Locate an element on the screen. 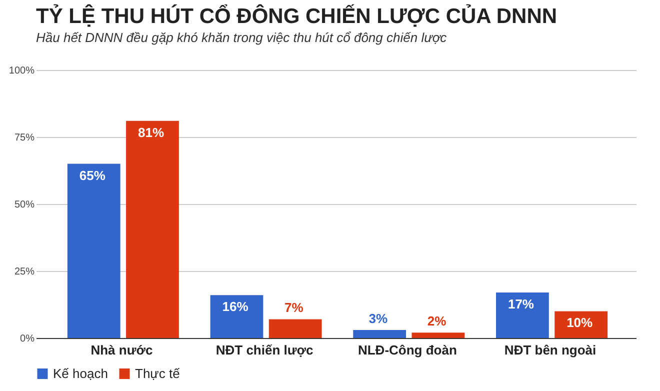 This screenshot has width=660, height=391. chart-subtitle: Hầu hết DNNN đều gặp khó khăn trong việc thu hút cổ đông chiến lược is located at coordinates (242, 37).